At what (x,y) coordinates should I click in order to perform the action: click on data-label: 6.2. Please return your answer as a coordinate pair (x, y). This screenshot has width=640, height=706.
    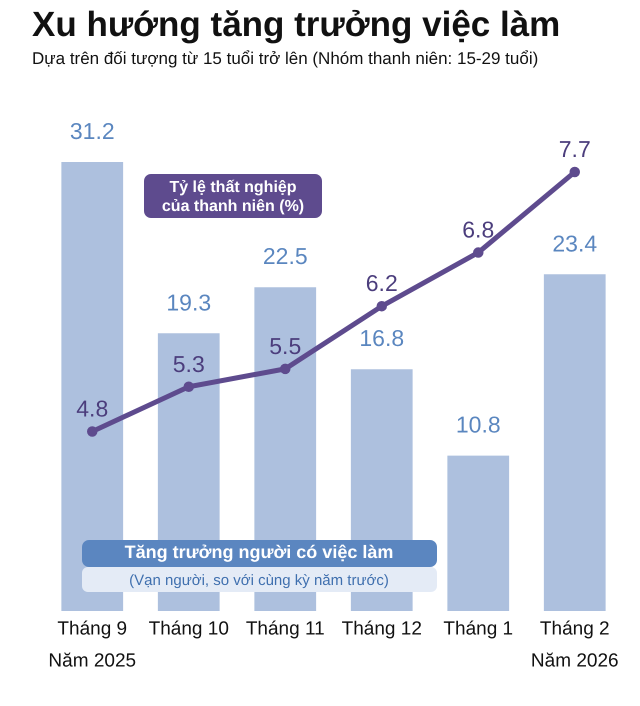
    Looking at the image, I should click on (382, 283).